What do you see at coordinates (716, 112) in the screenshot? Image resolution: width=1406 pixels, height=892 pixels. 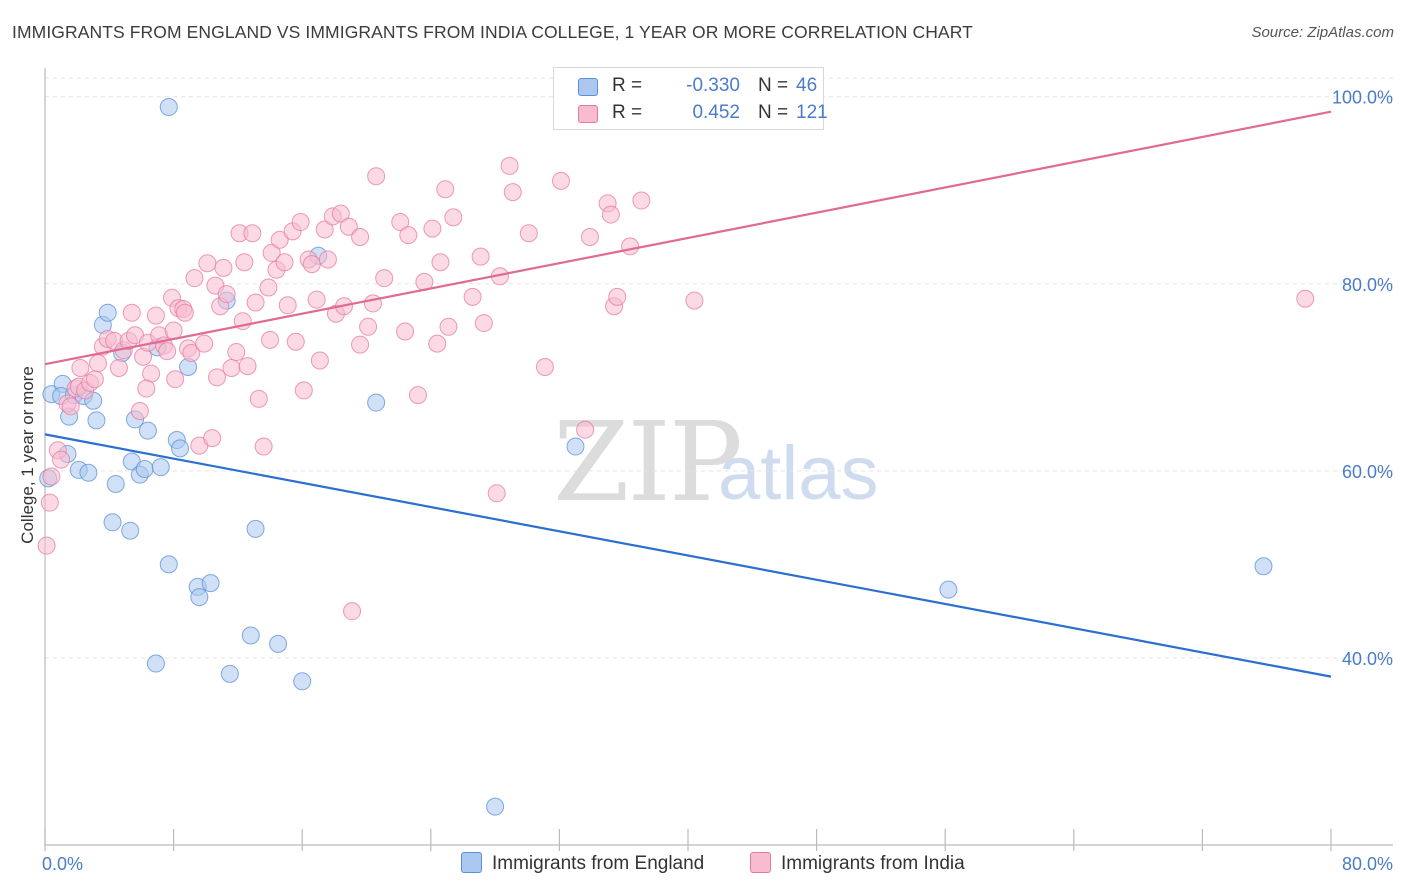 I see `india-r-value: 0.452` at bounding box center [716, 112].